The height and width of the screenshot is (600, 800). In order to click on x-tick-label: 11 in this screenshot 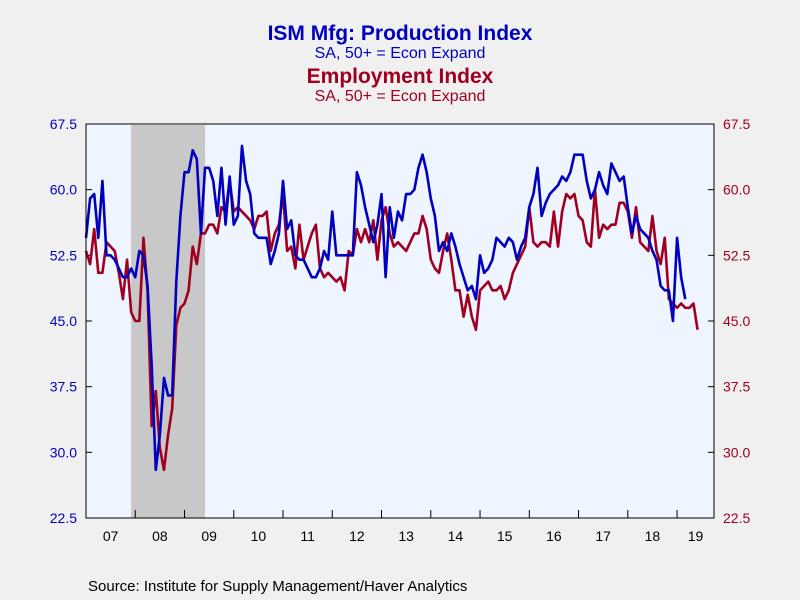, I will do `click(307, 536)`.